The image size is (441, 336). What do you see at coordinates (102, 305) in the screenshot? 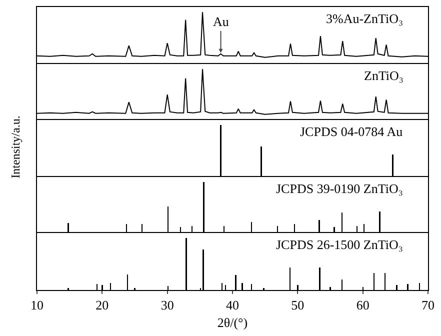
I see `x-tick-label: 20` at bounding box center [102, 305].